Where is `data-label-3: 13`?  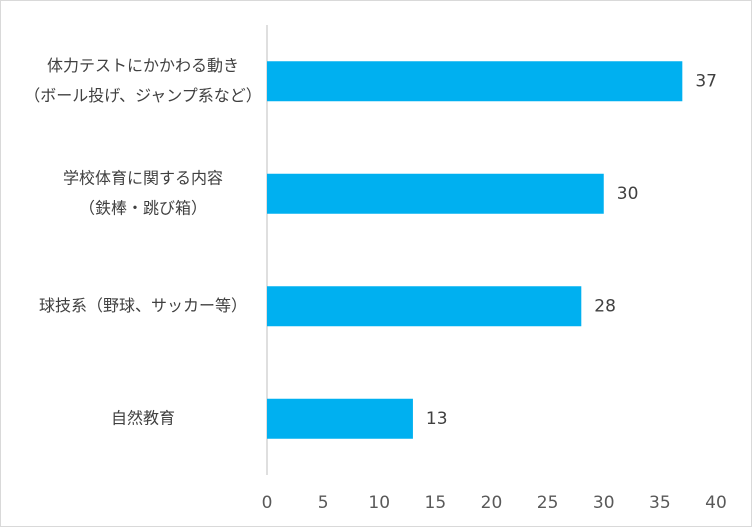
data-label-3: 13 is located at coordinates (437, 419).